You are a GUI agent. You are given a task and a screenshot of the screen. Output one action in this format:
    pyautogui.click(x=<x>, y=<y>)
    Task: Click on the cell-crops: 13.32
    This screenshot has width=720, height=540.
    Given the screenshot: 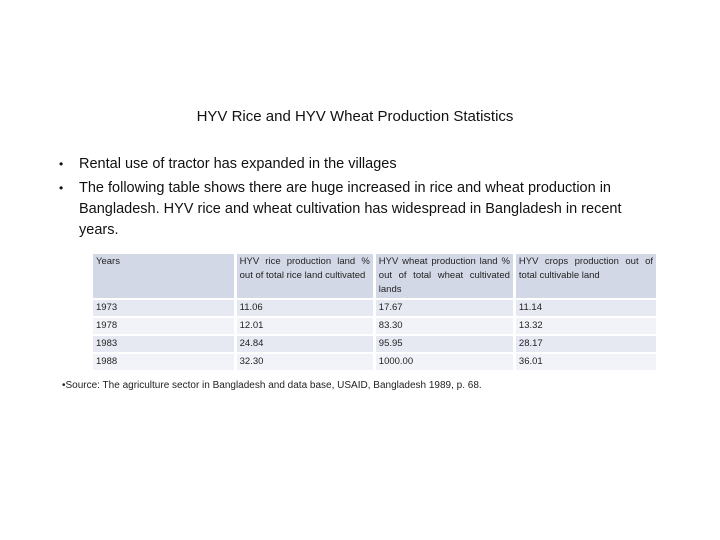 What is the action you would take?
    pyautogui.click(x=585, y=326)
    